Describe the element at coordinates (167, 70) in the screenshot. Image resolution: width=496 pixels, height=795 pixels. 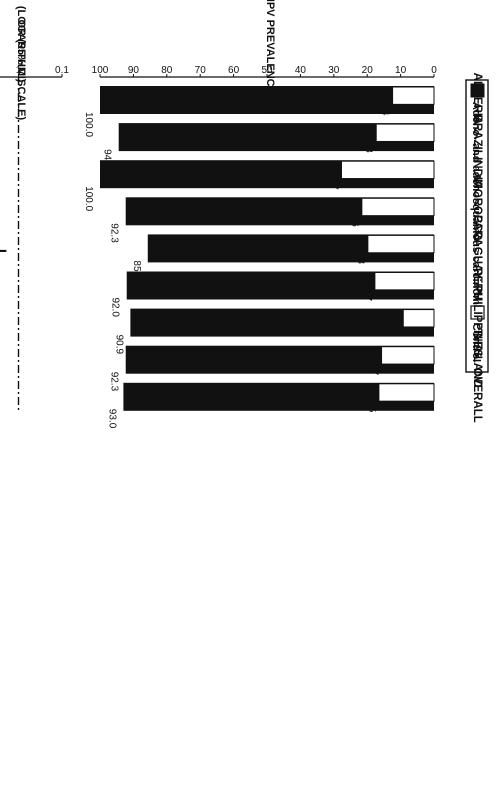
I see `prevalence-tick-label: 80` at that location.